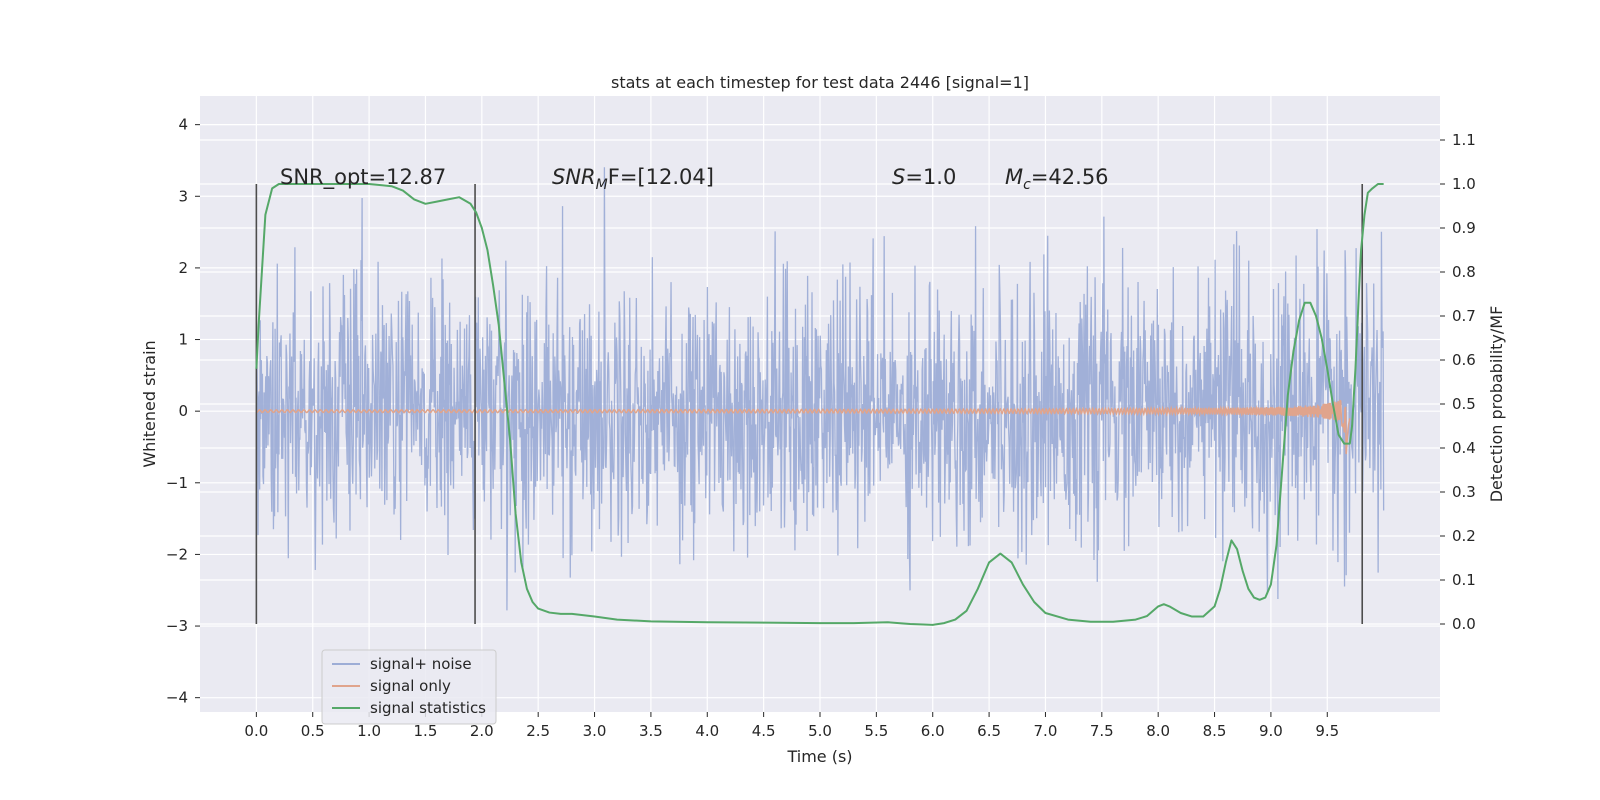 The height and width of the screenshot is (800, 1600). Describe the element at coordinates (651, 731) in the screenshot. I see `x-tick-label: 3.5` at that location.